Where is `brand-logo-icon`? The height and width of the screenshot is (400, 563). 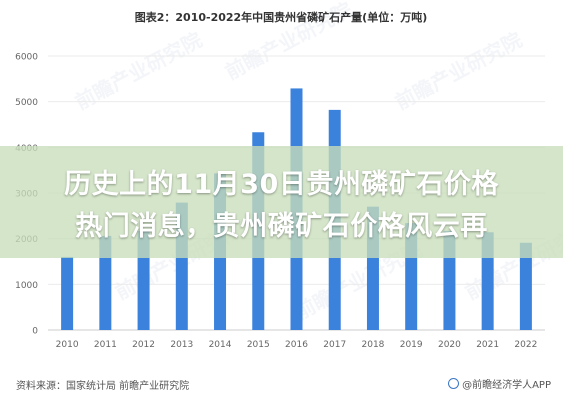
brand-logo-icon is located at coordinates (454, 383).